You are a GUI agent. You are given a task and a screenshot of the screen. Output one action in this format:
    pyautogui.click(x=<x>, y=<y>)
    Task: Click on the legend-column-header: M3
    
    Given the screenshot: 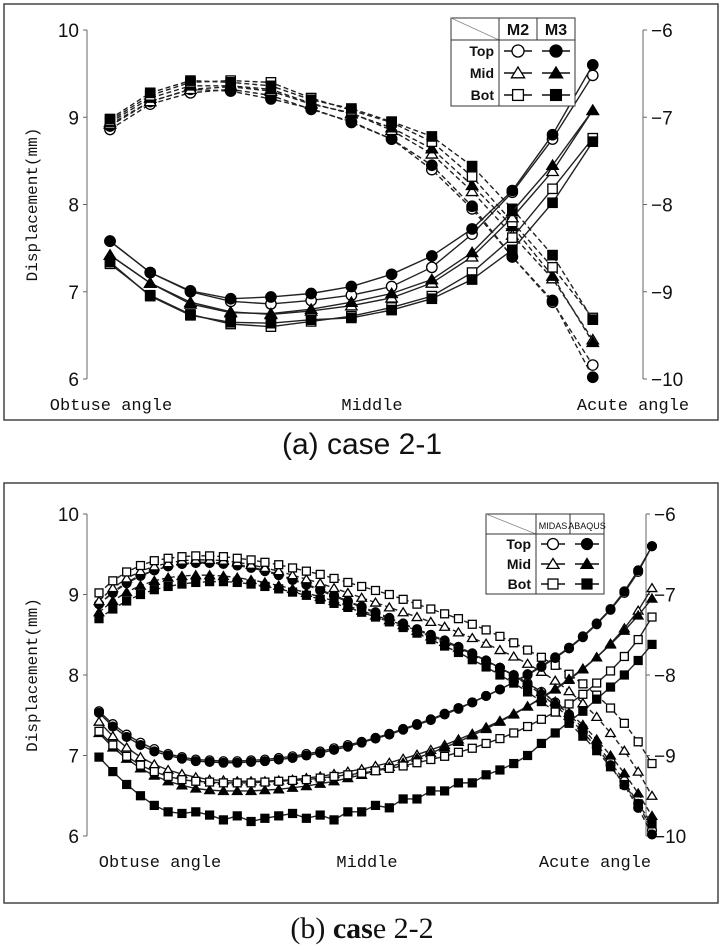 What is the action you would take?
    pyautogui.click(x=556, y=30)
    